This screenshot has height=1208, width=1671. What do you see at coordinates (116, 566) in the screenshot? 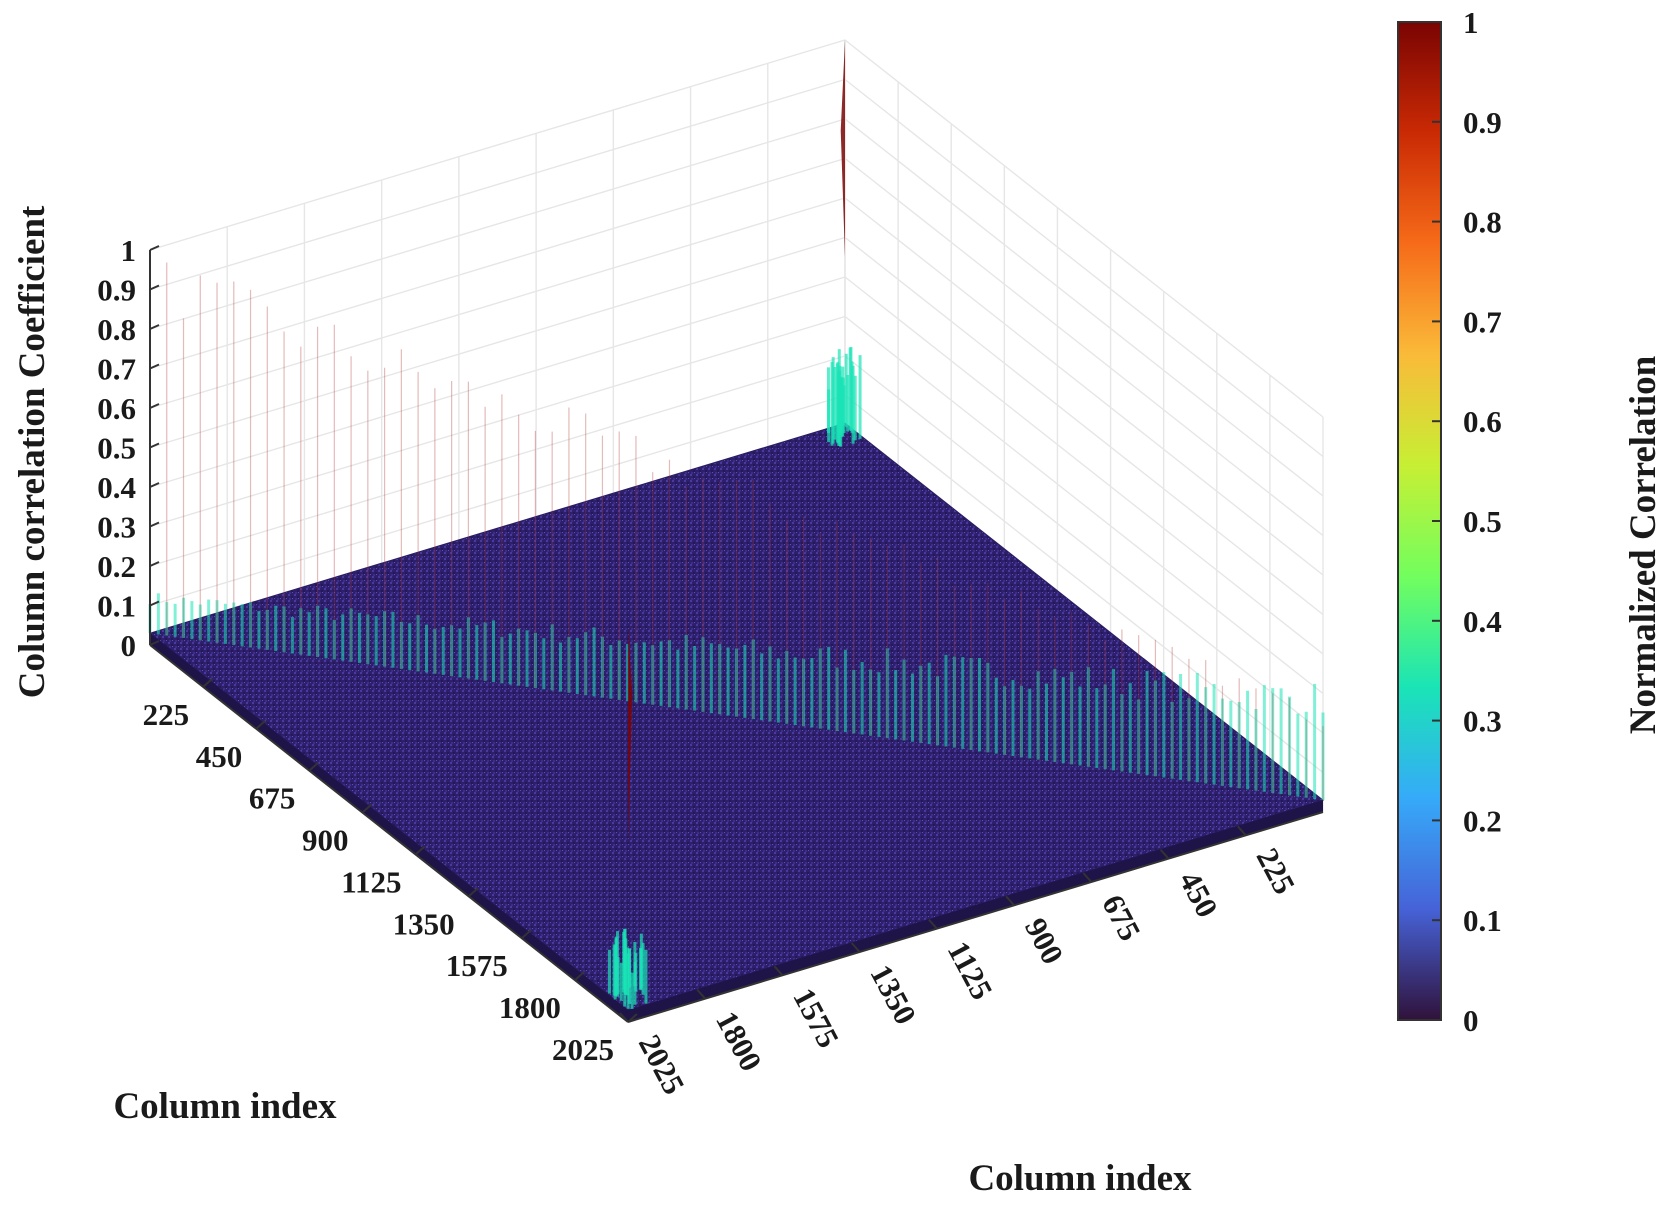
I see `z-tick-label: 0.2` at bounding box center [116, 566].